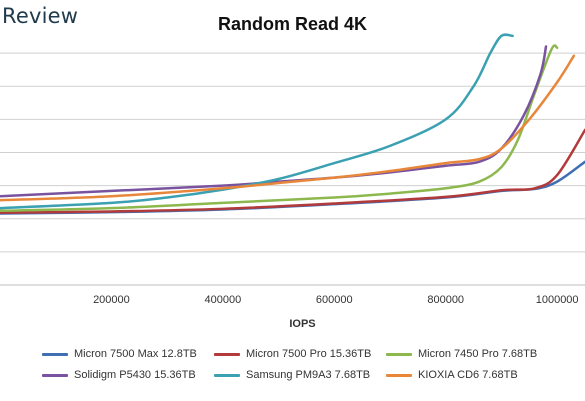 The width and height of the screenshot is (585, 401). Describe the element at coordinates (292, 24) in the screenshot. I see `chart-title: Random Read 4K` at that location.